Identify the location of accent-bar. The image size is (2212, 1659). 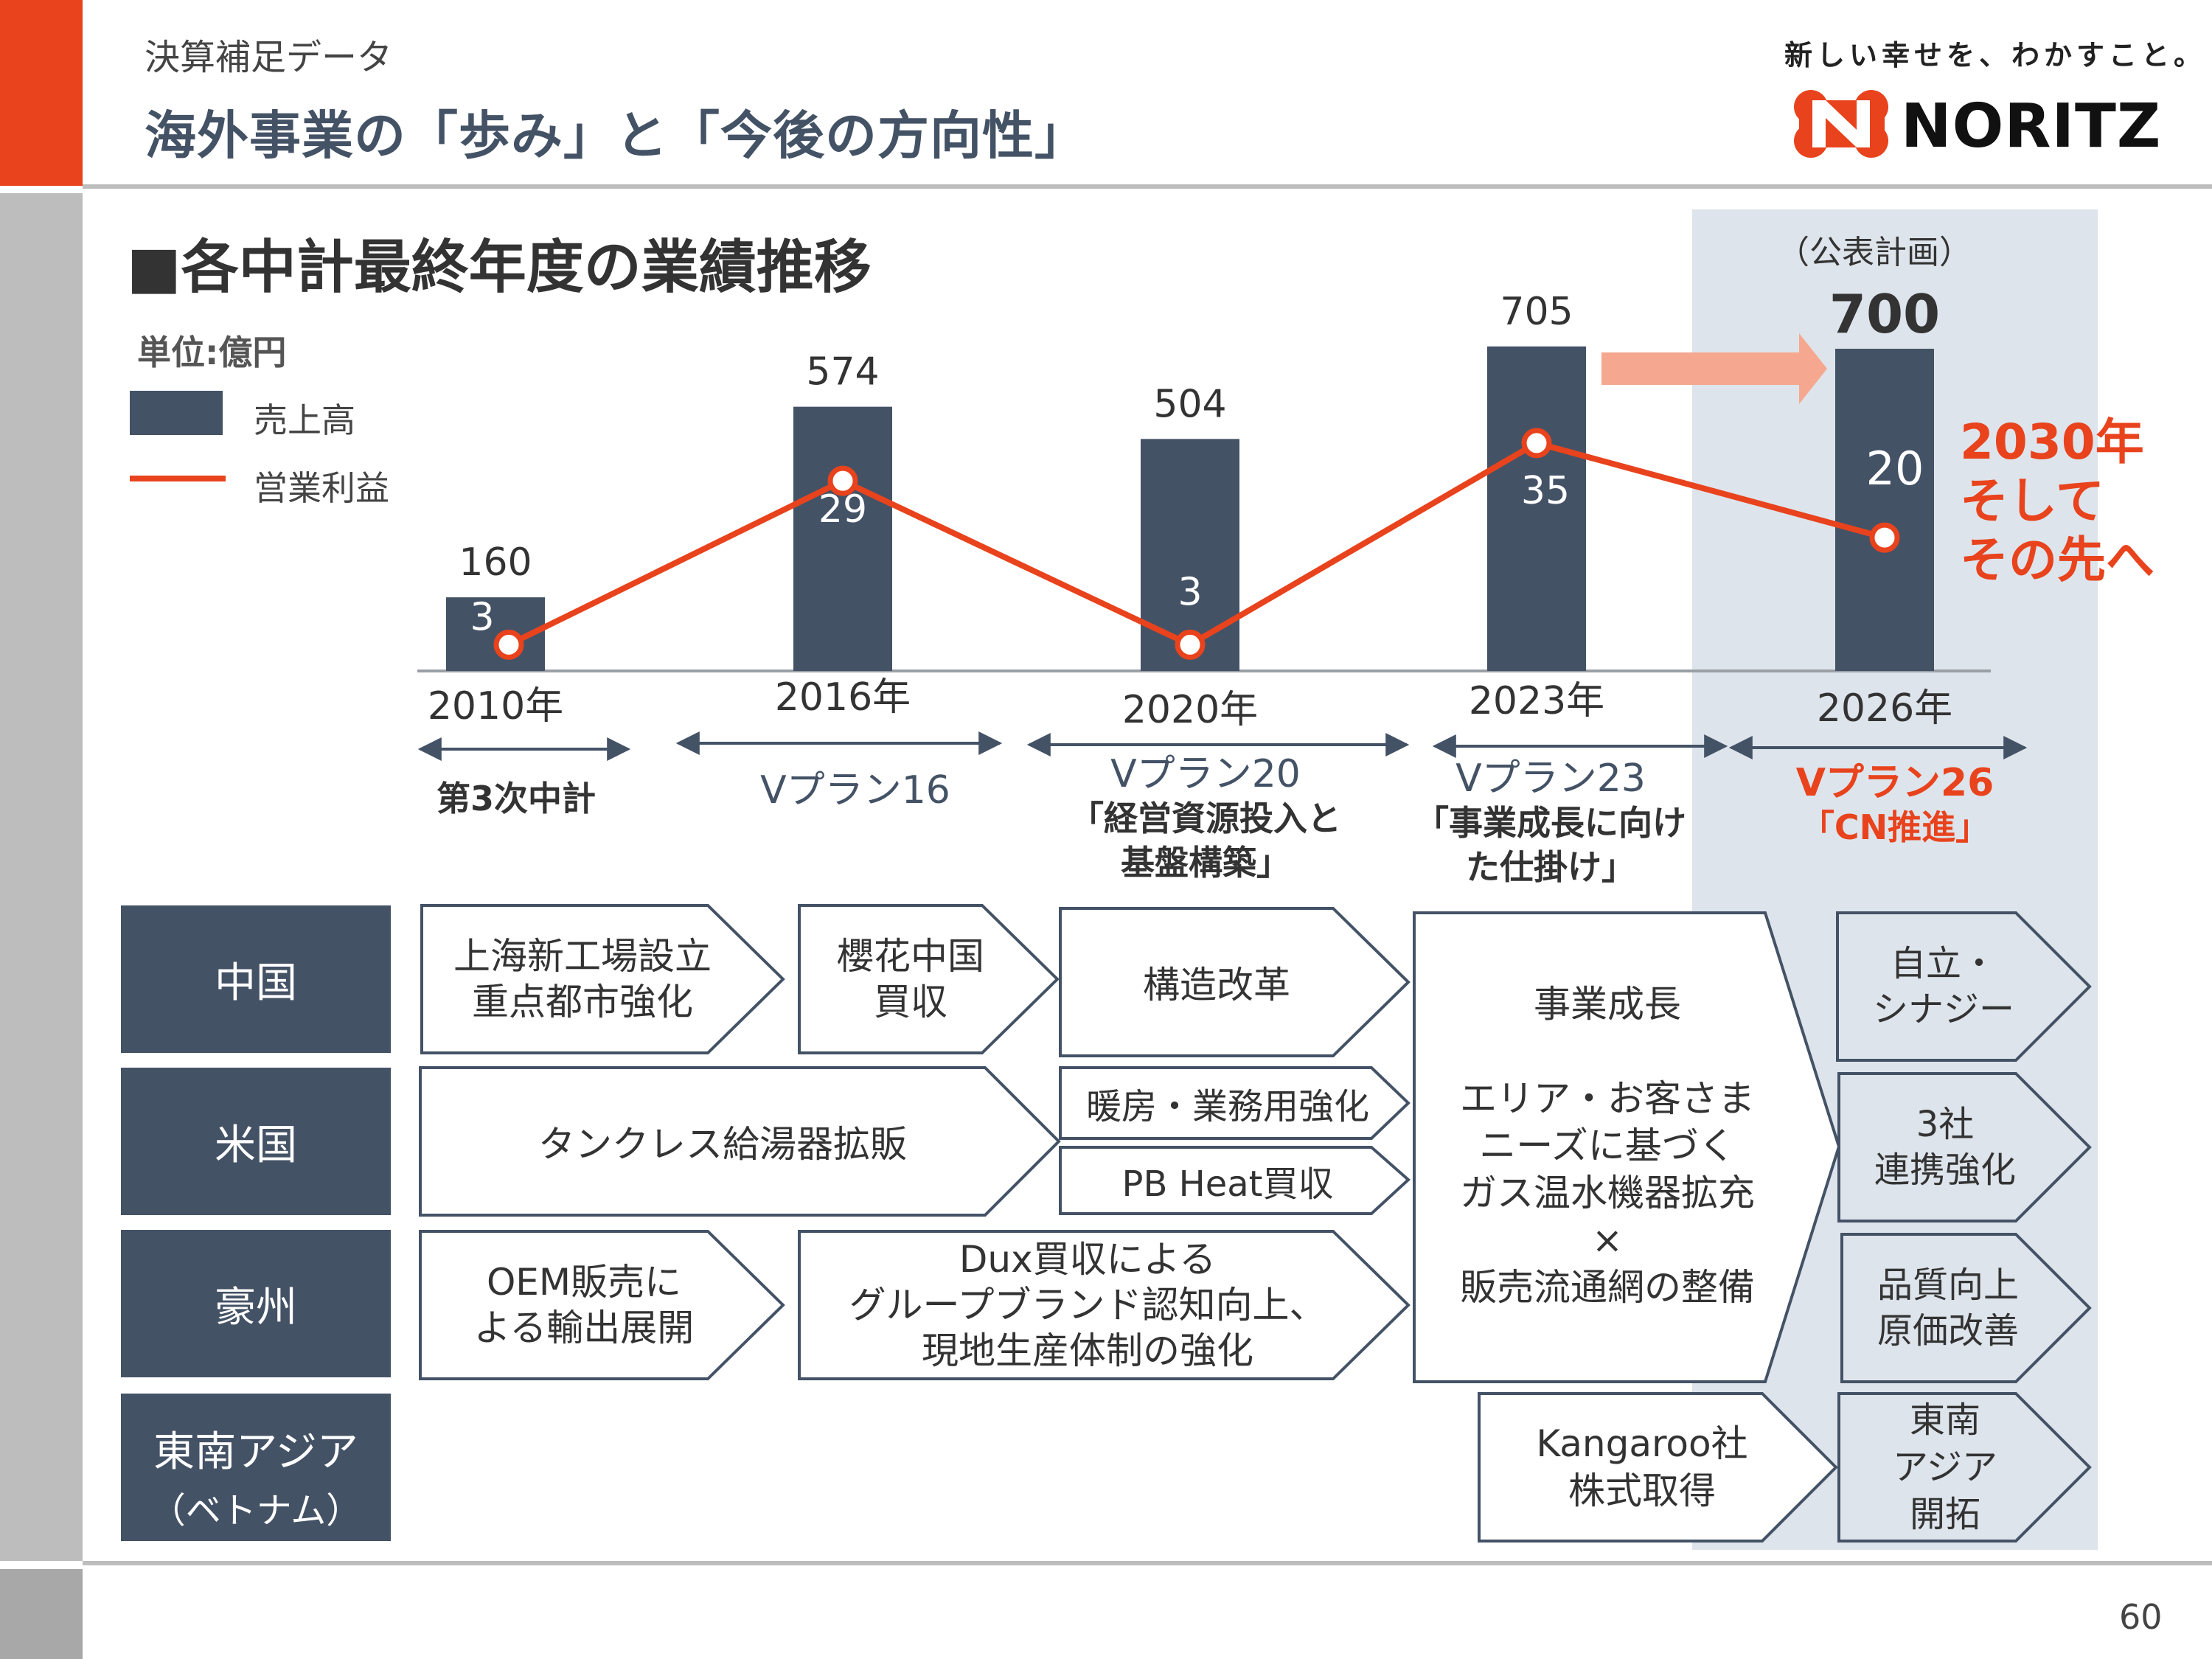
(41, 93).